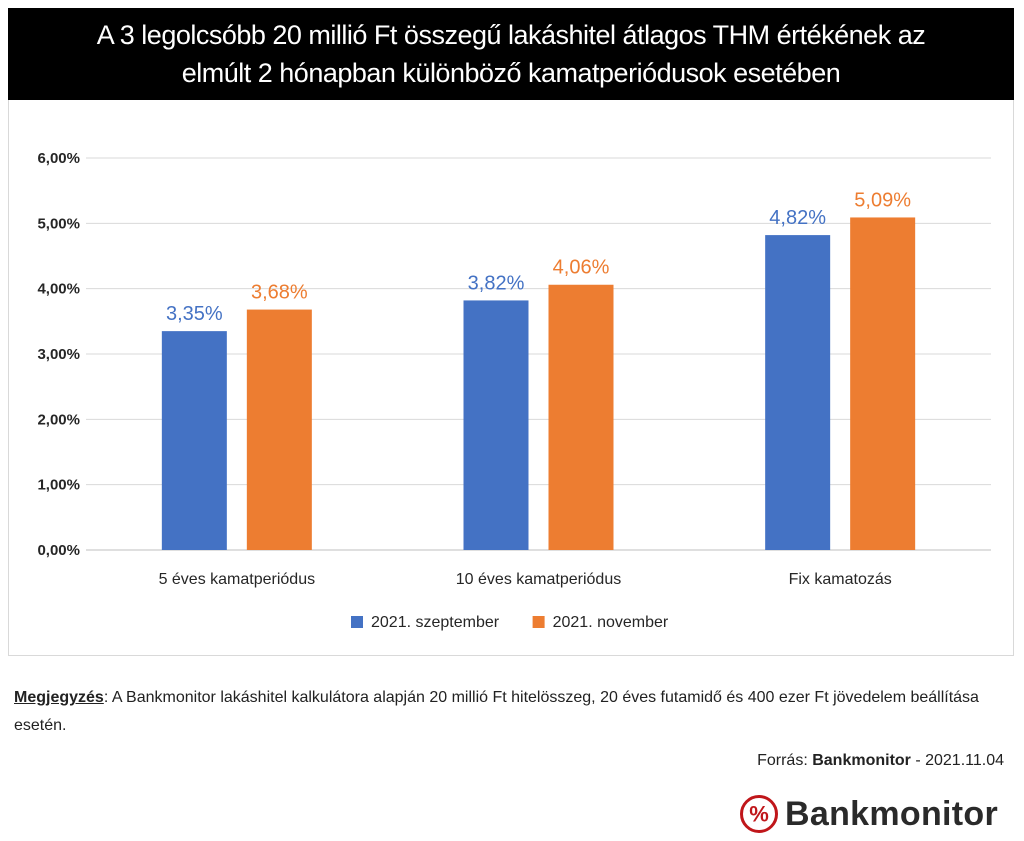  Describe the element at coordinates (581, 268) in the screenshot. I see `data-label: 4,06%` at that location.